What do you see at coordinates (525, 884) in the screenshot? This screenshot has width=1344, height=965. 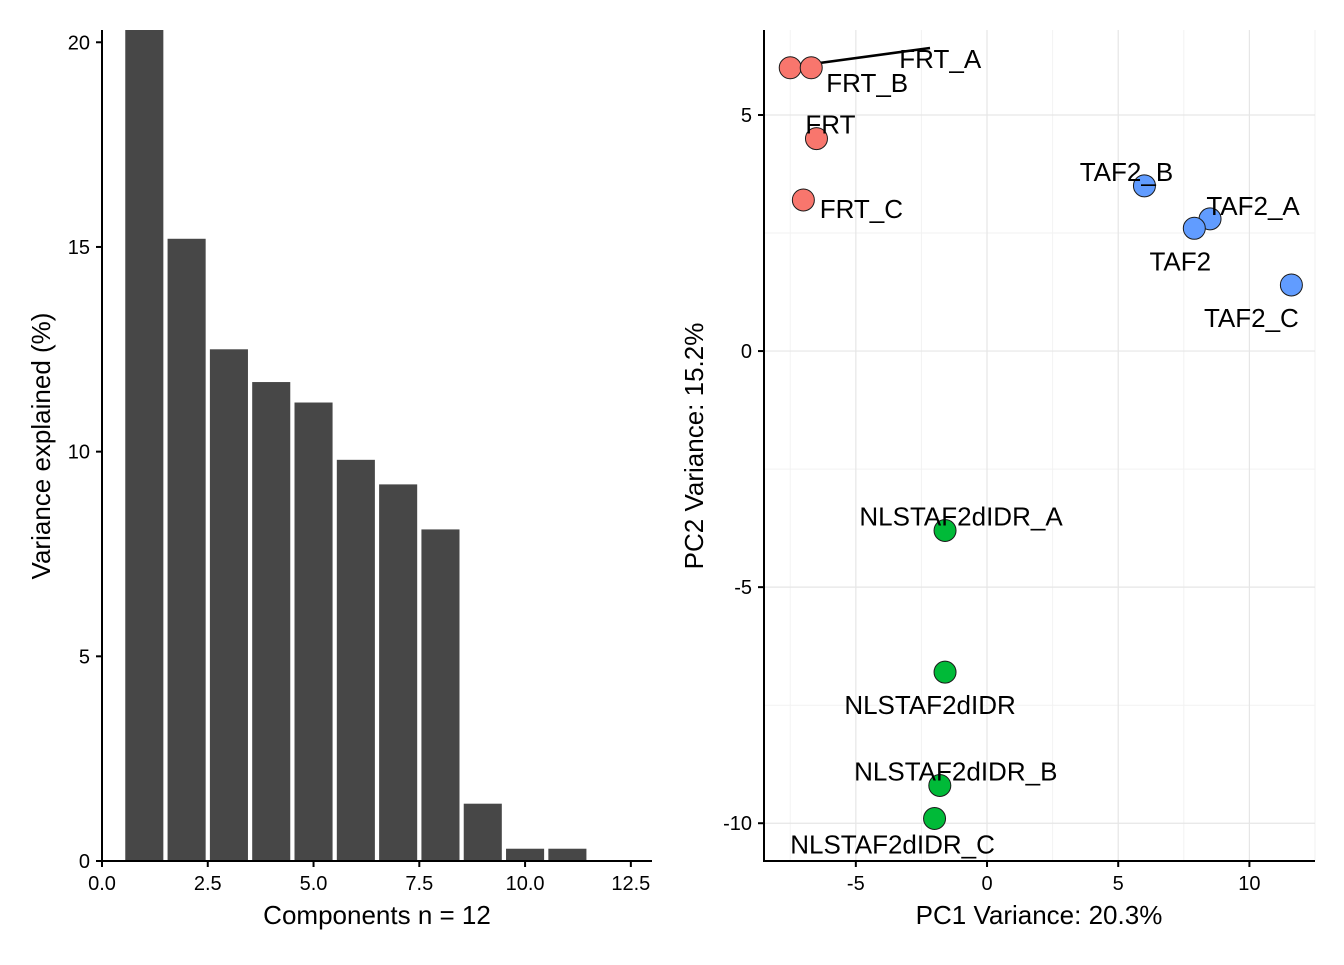 I see `scree-x-tick-label: 10.0` at bounding box center [525, 884].